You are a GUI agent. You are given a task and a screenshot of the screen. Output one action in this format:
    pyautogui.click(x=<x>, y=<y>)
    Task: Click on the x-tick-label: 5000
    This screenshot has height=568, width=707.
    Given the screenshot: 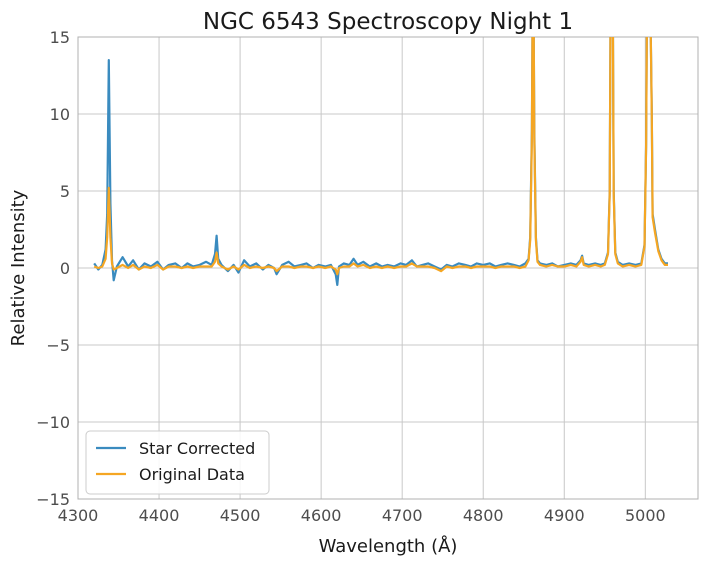 What is the action you would take?
    pyautogui.click(x=645, y=515)
    